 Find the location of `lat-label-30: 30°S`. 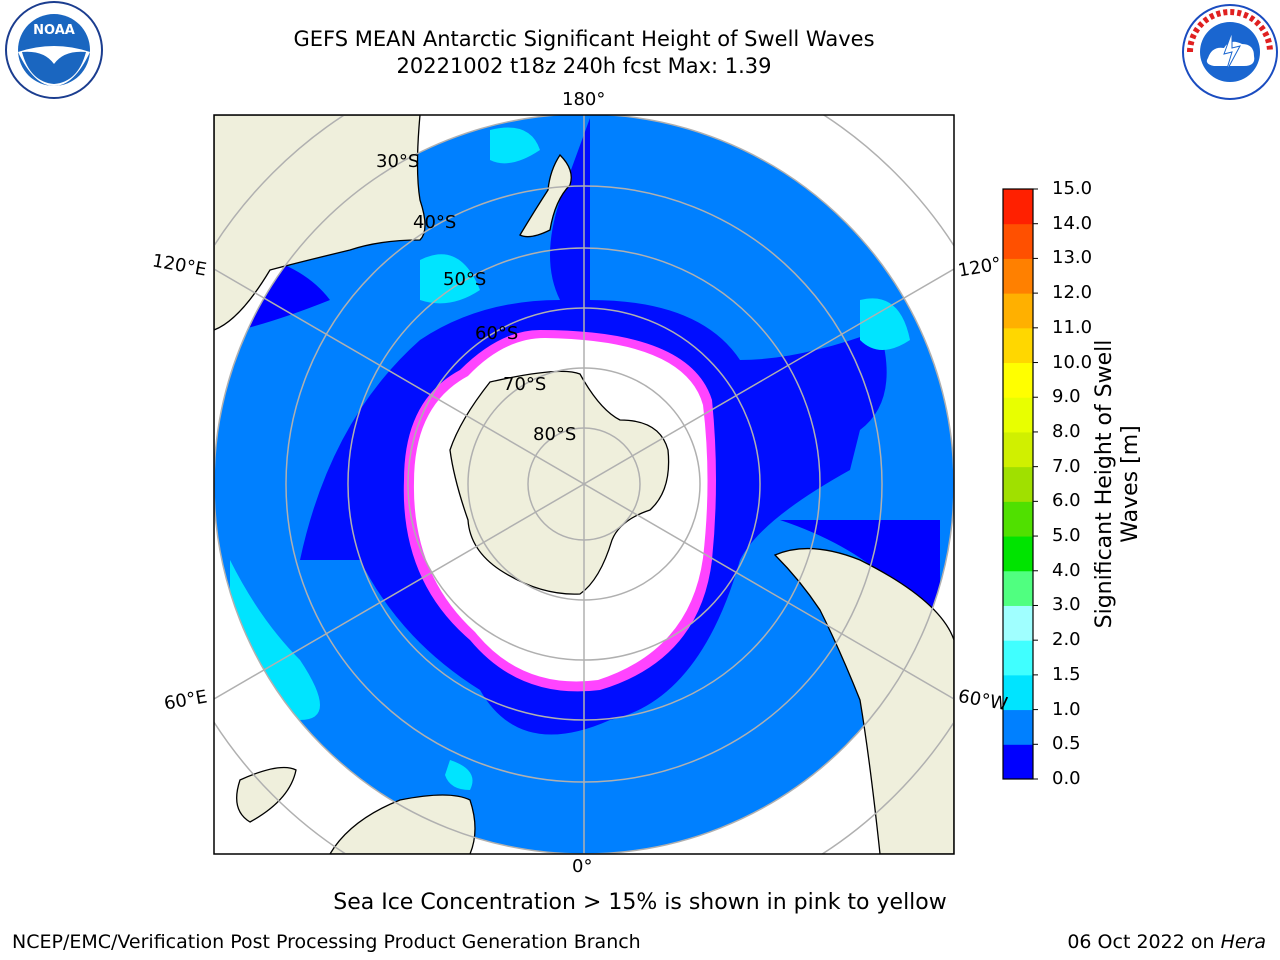

lat-label-30: 30°S is located at coordinates (398, 161).